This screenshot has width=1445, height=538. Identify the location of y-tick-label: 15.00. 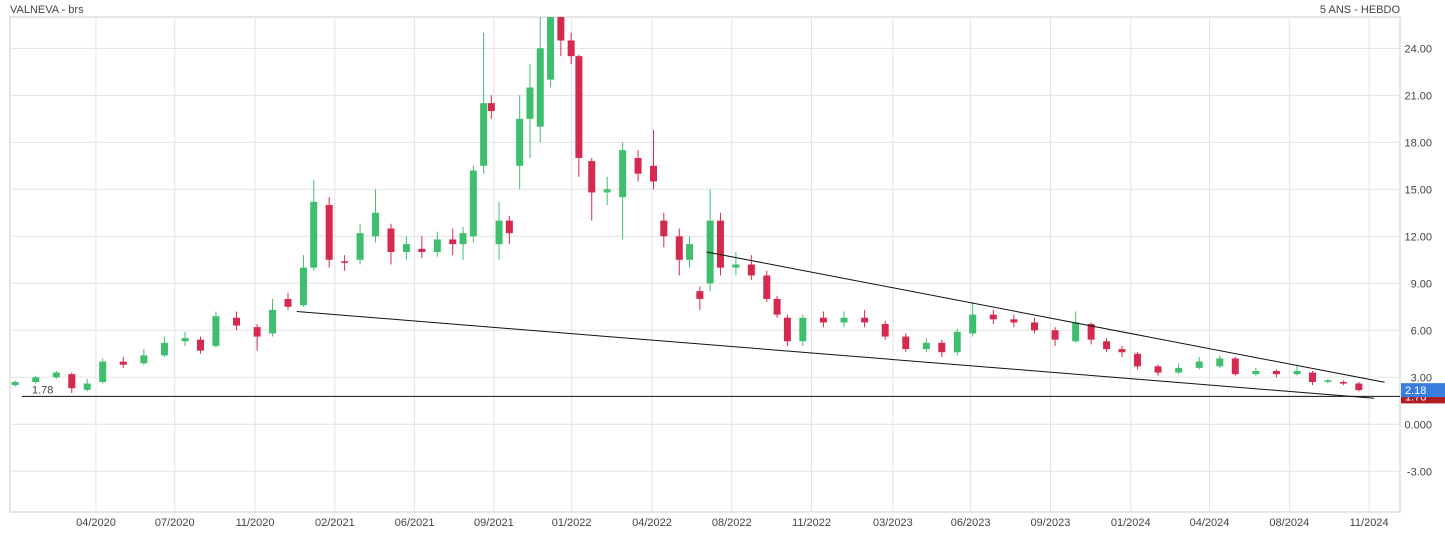
(1418, 190).